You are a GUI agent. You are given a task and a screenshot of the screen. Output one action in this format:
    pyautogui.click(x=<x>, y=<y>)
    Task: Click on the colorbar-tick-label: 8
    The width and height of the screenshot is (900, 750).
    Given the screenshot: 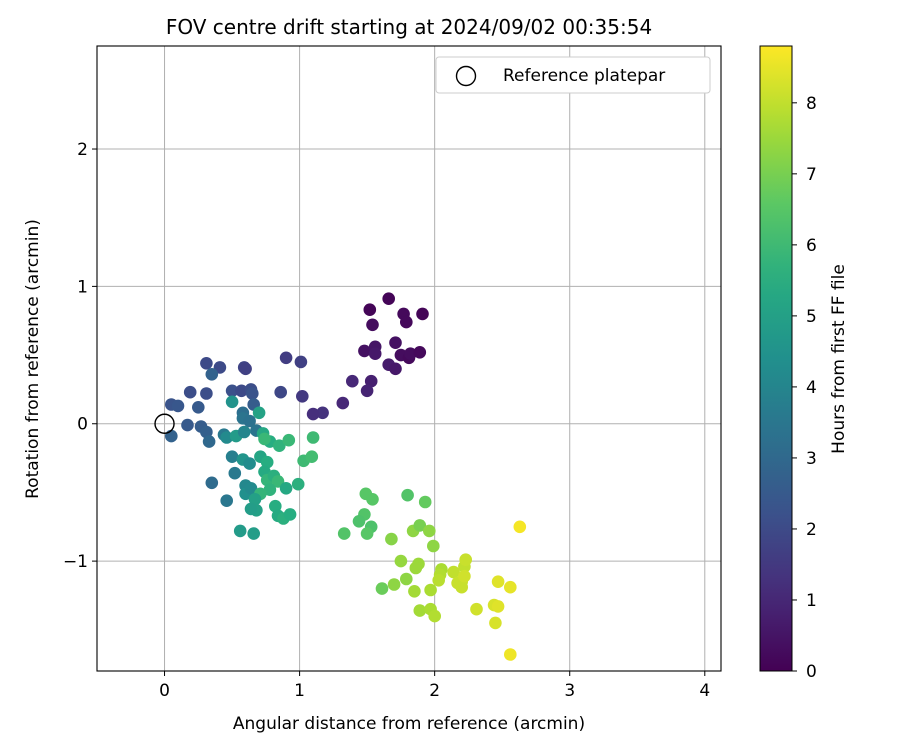 What is the action you would take?
    pyautogui.click(x=811, y=104)
    